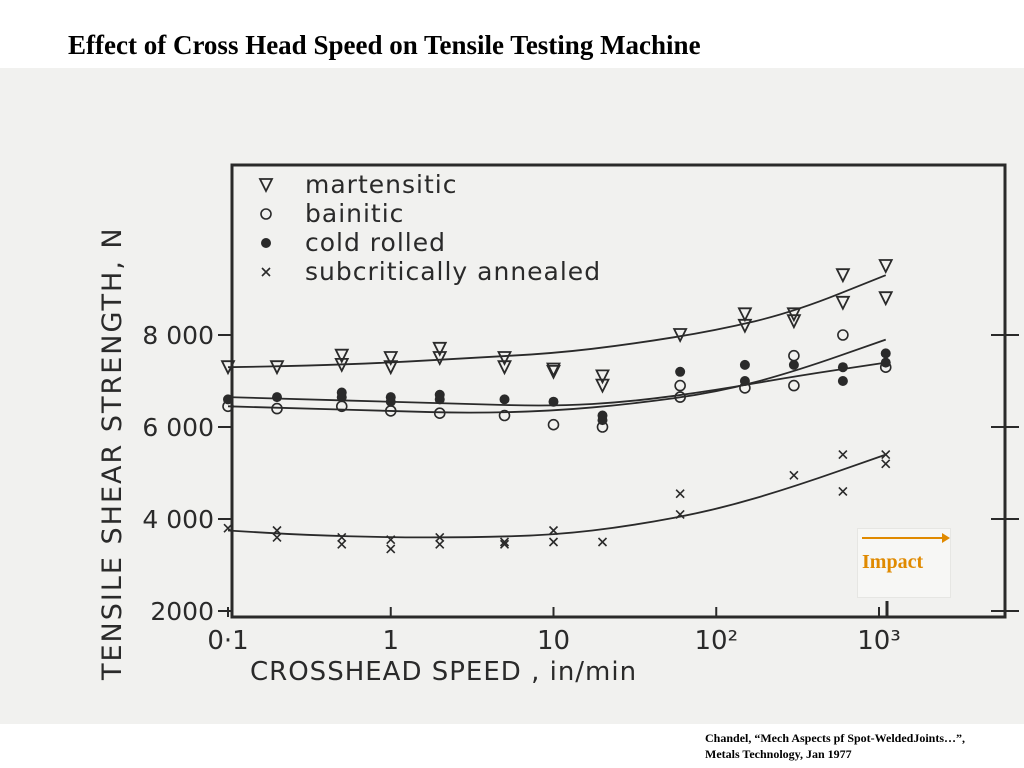 Image resolution: width=1024 pixels, height=768 pixels. I want to click on y-tick-label: 2000, so click(182, 611).